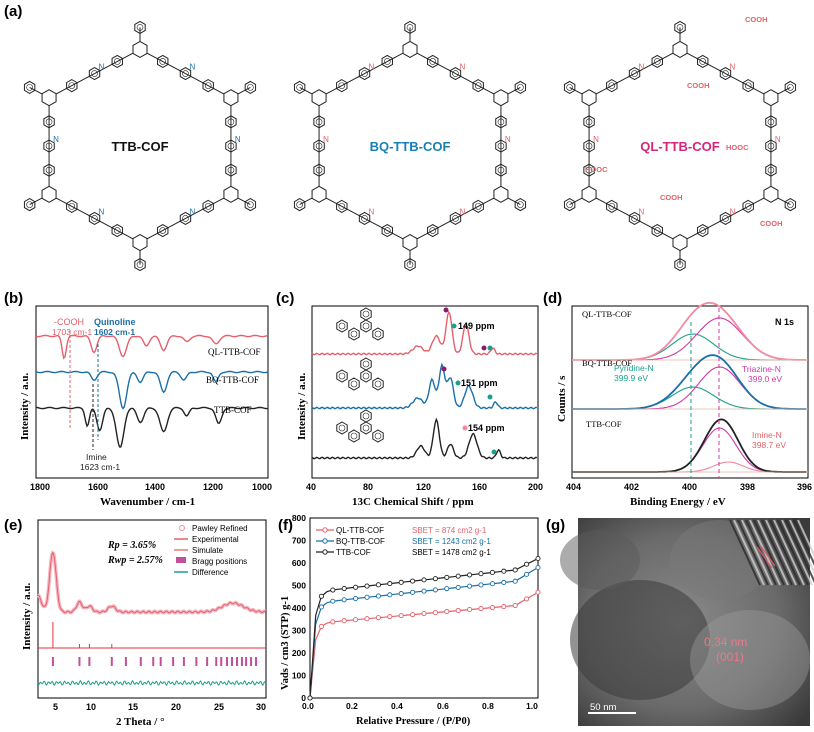 This screenshot has height=732, width=814. What do you see at coordinates (232, 380) in the screenshot?
I see `ftir-label-bq: BQ-TTB-COF` at bounding box center [232, 380].